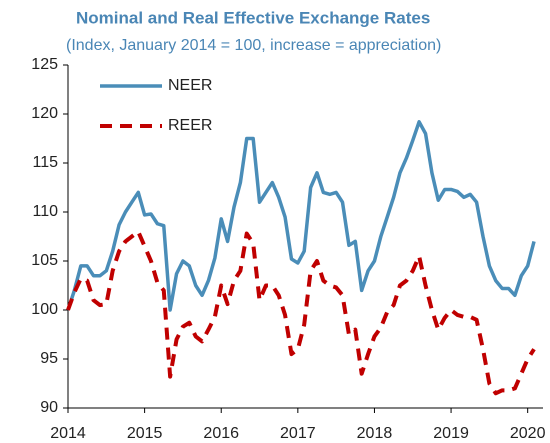 Image resolution: width=550 pixels, height=443 pixels. I want to click on x-tick-label: 2014, so click(68, 433).